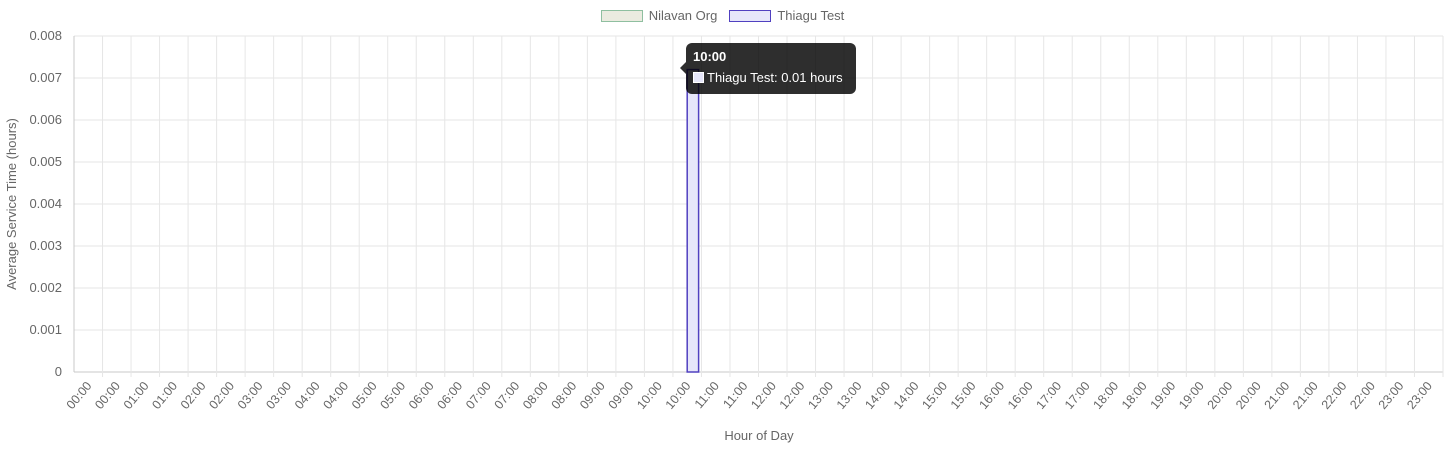 Image resolution: width=1445 pixels, height=450 pixels. What do you see at coordinates (698, 77) in the screenshot?
I see `tooltip-swatch` at bounding box center [698, 77].